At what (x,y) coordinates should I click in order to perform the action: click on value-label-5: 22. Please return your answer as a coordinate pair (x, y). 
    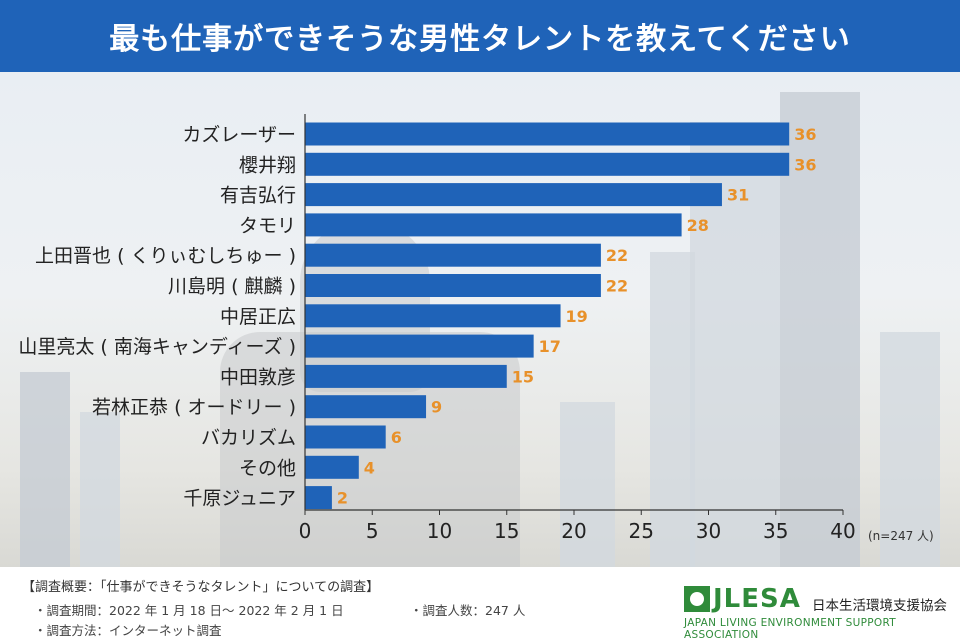
    Looking at the image, I should click on (617, 286).